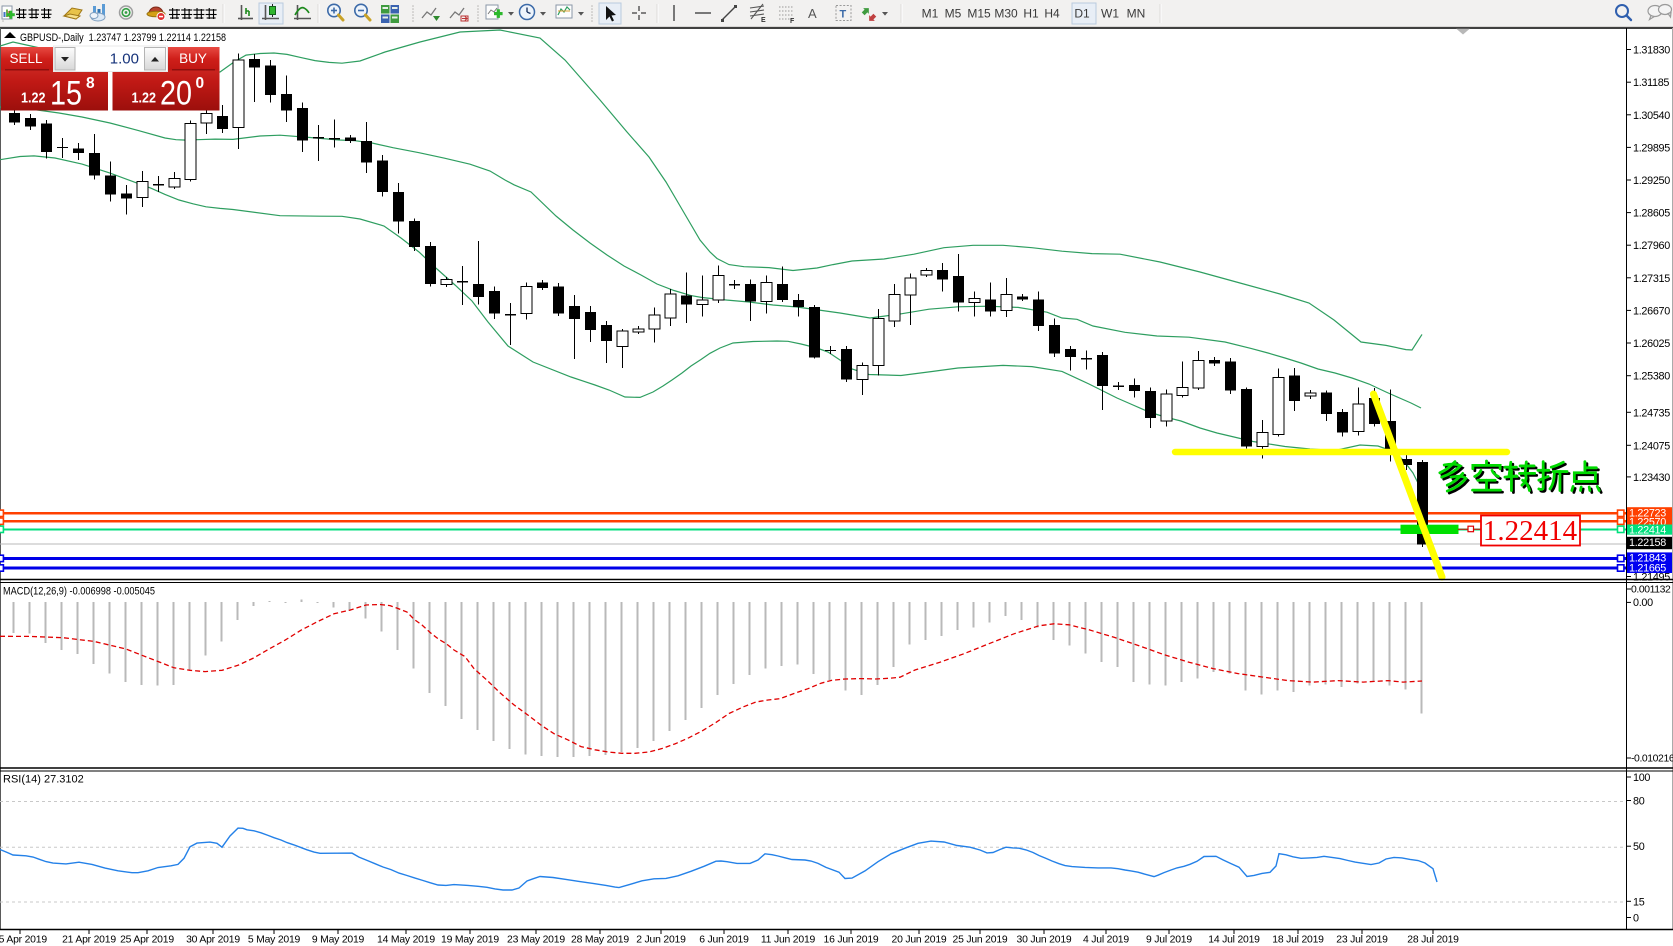  I want to click on svg-text: RSI(14) 27.3102, so click(43, 780).